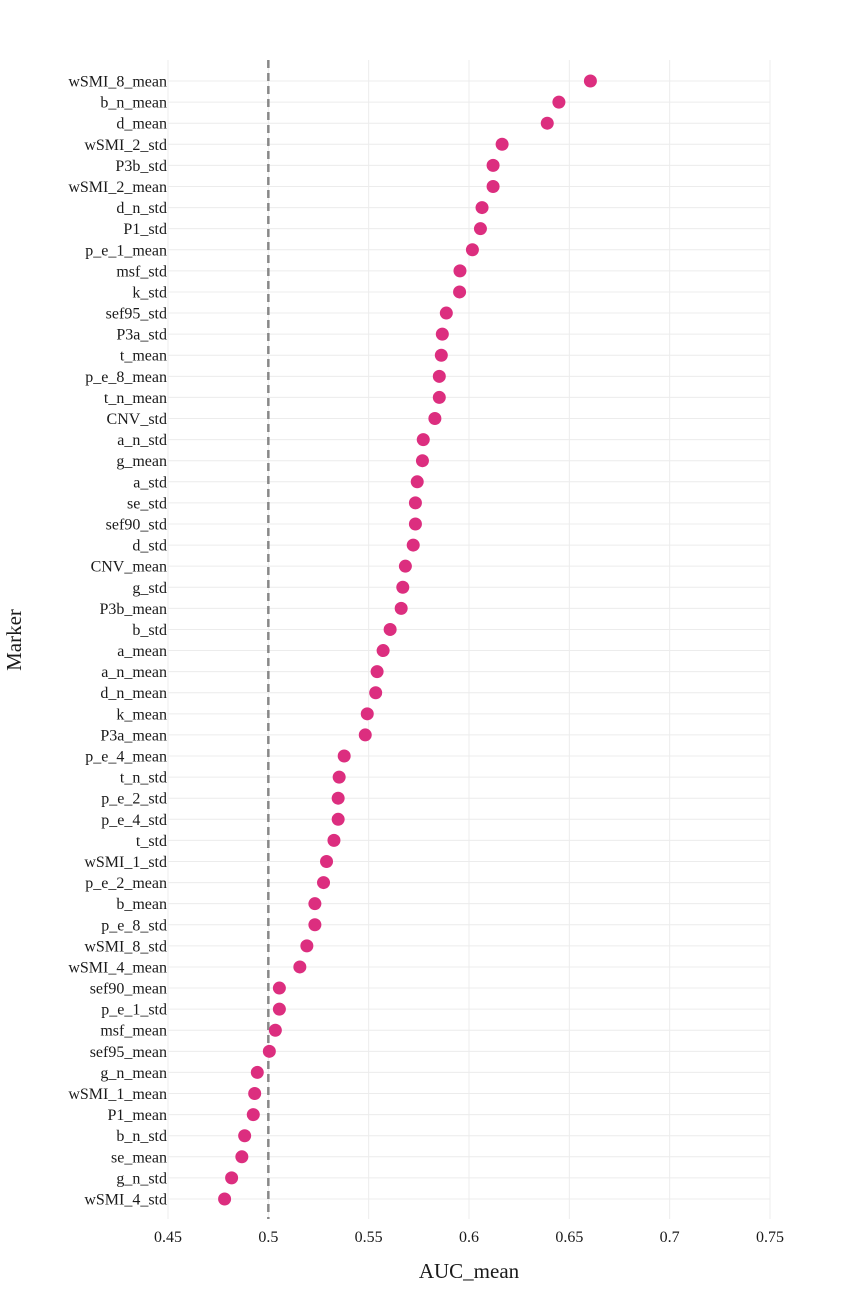 The width and height of the screenshot is (850, 1305). Describe the element at coordinates (142, 651) in the screenshot. I see `y-tick-label: a_mean` at that location.